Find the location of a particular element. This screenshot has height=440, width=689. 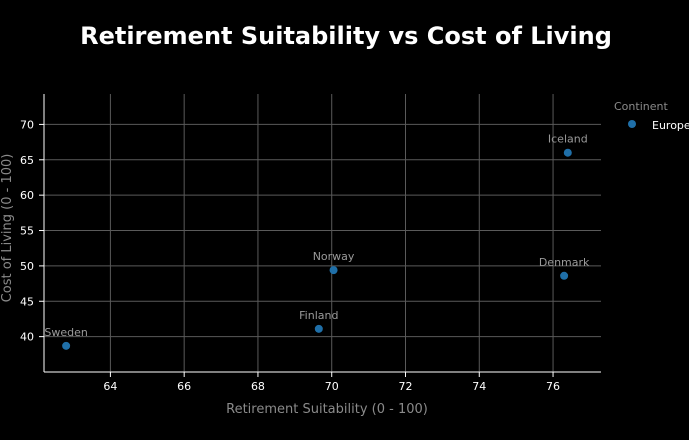

x-tick-label: 70 is located at coordinates (332, 386).